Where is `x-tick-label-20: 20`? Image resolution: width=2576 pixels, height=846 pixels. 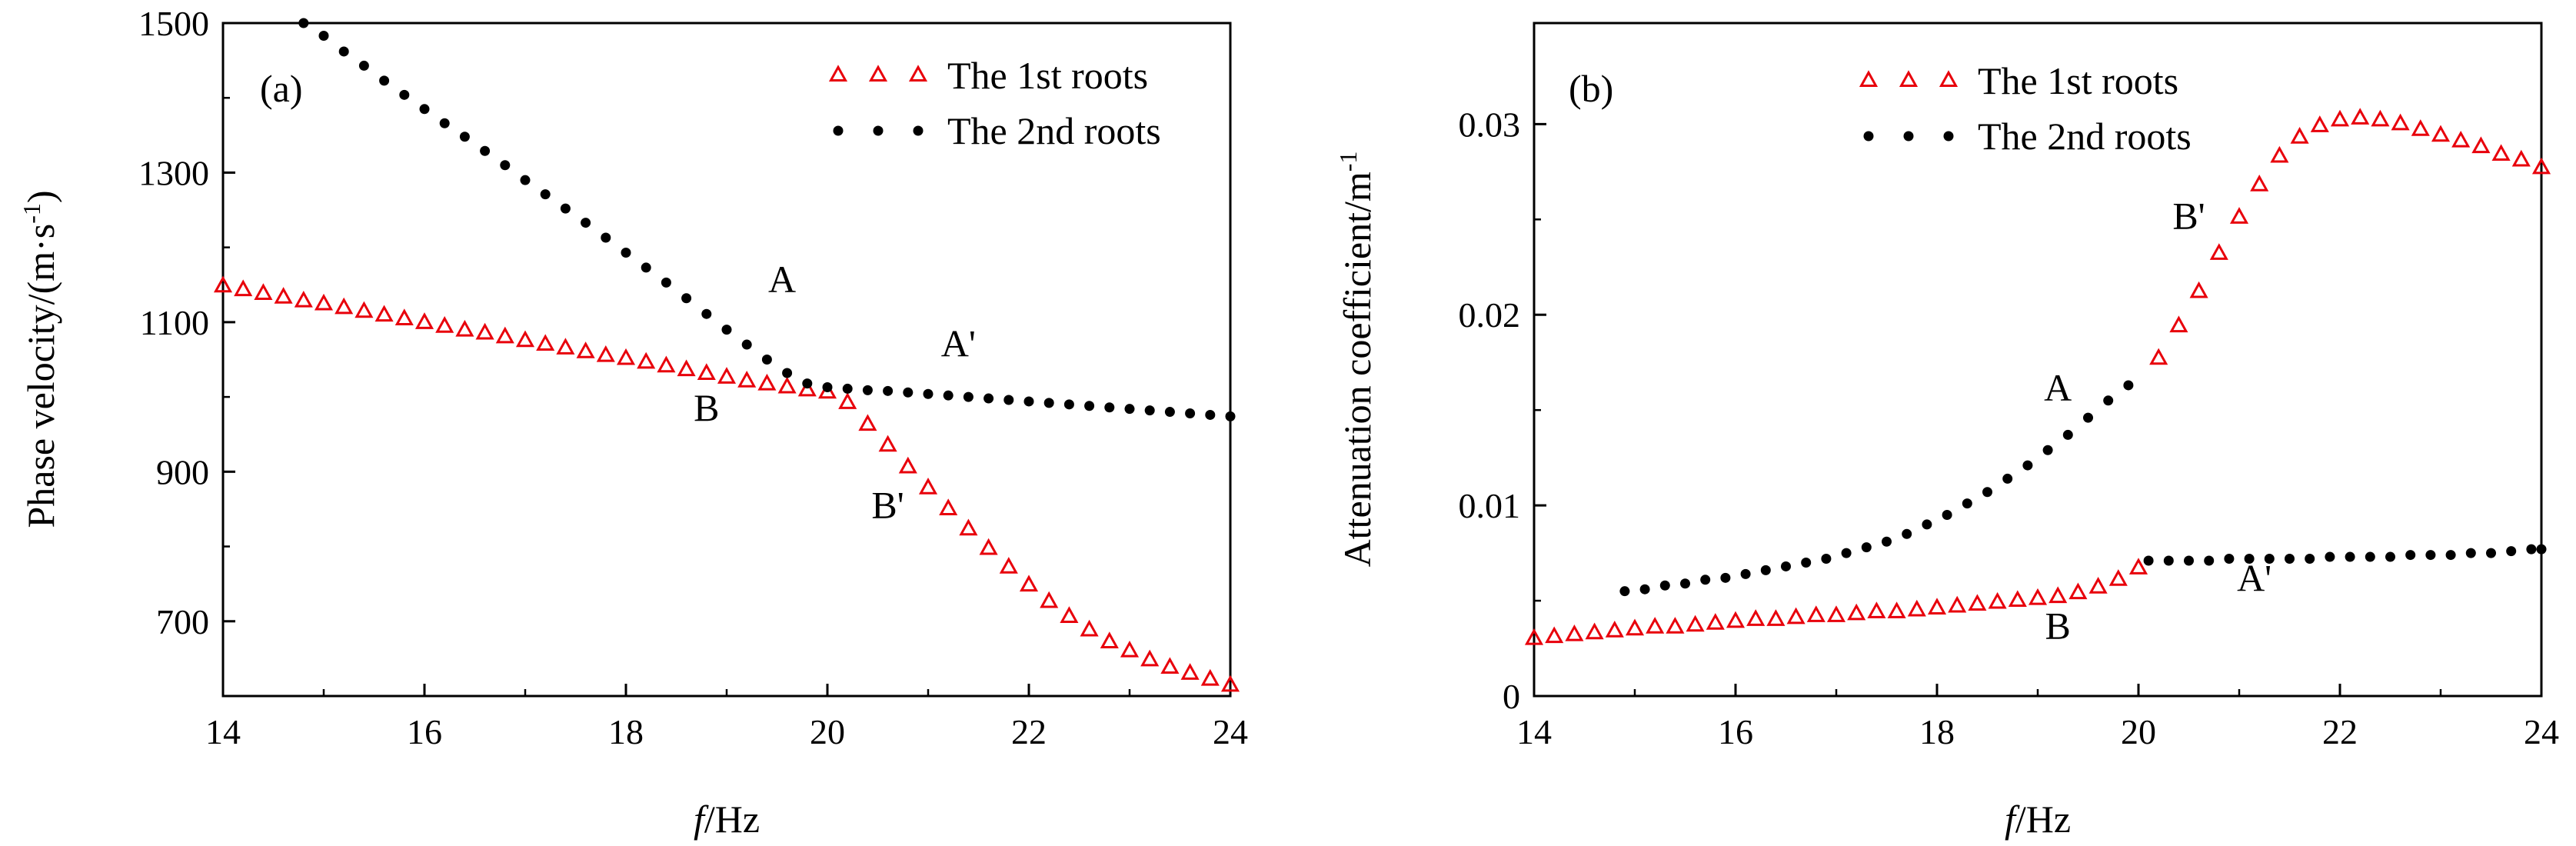 x-tick-label-20: 20 is located at coordinates (2138, 731).